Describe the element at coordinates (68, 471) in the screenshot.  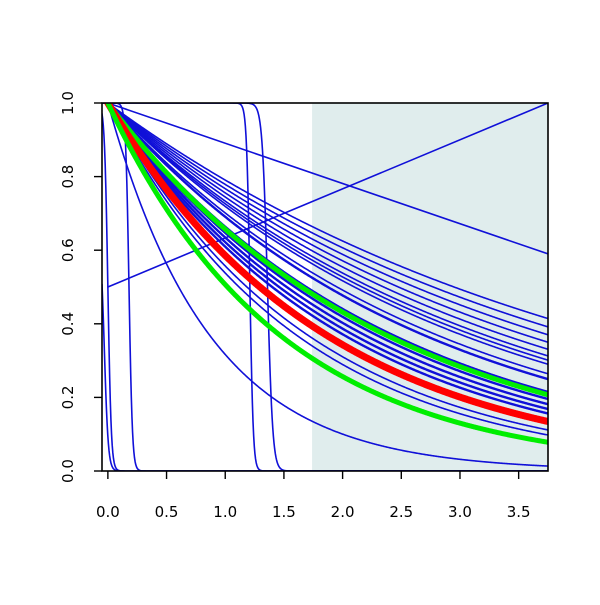
I see `y-tick-label-0: 0.0` at that location.